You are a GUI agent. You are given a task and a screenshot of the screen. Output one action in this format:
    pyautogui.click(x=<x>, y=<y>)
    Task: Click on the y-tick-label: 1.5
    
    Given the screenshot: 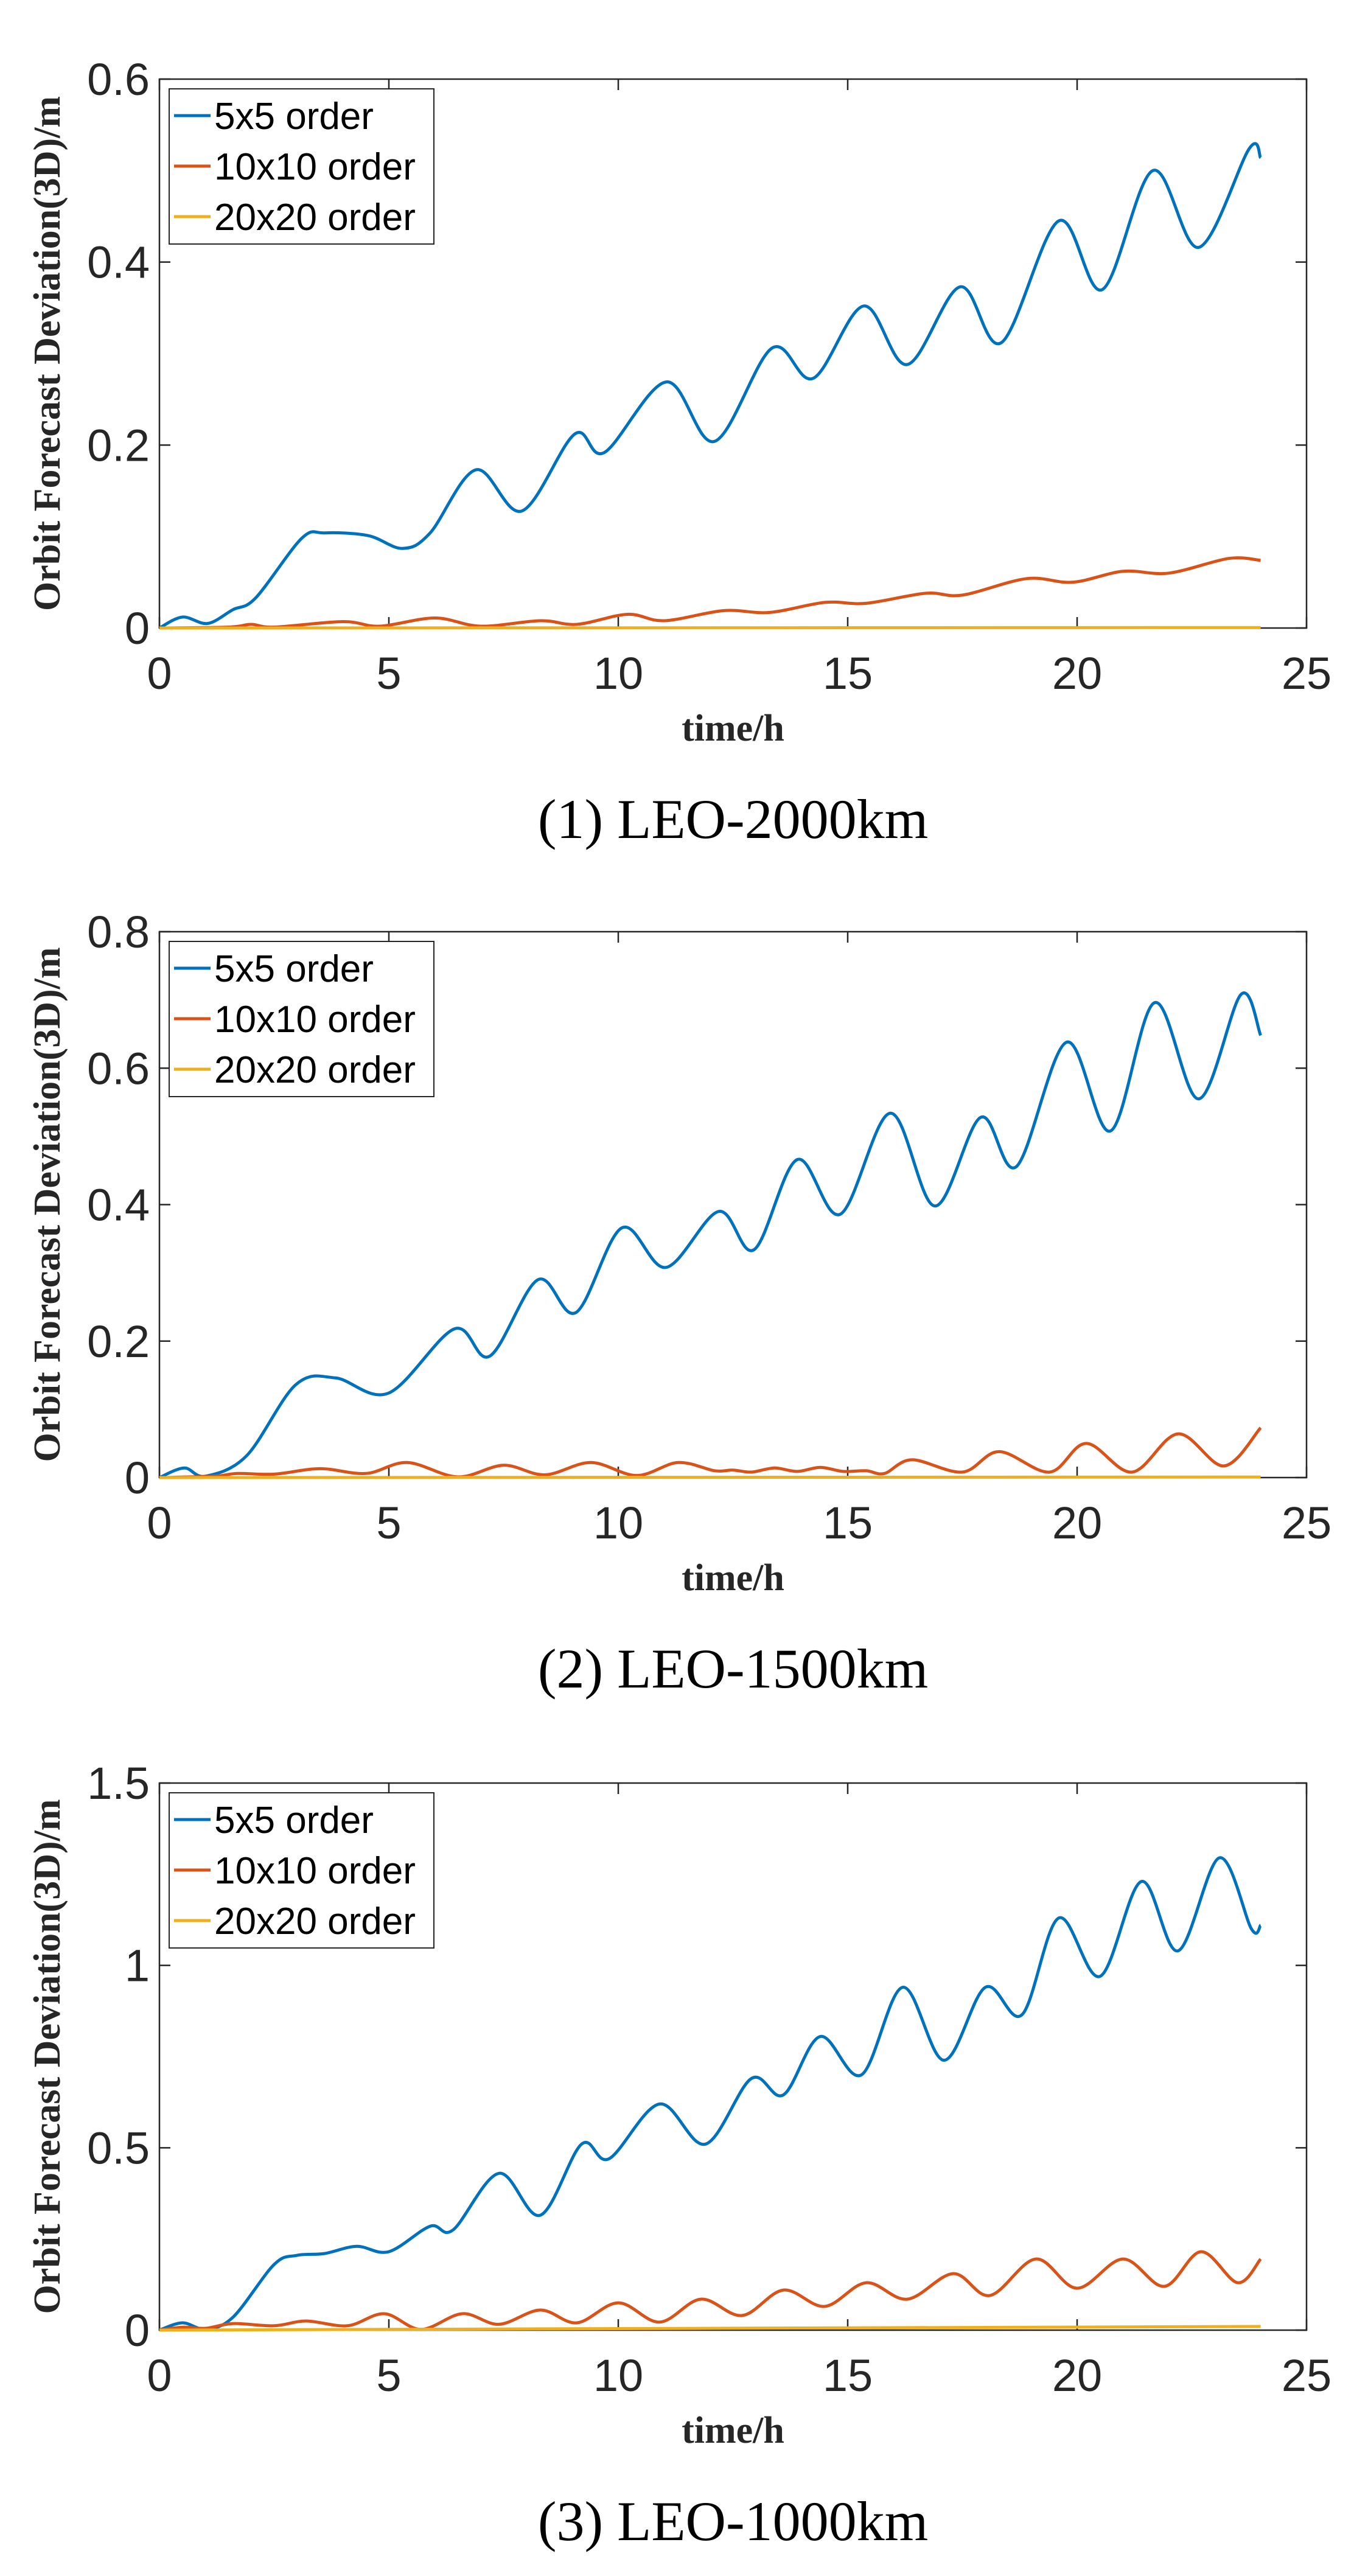 What is the action you would take?
    pyautogui.click(x=119, y=1784)
    